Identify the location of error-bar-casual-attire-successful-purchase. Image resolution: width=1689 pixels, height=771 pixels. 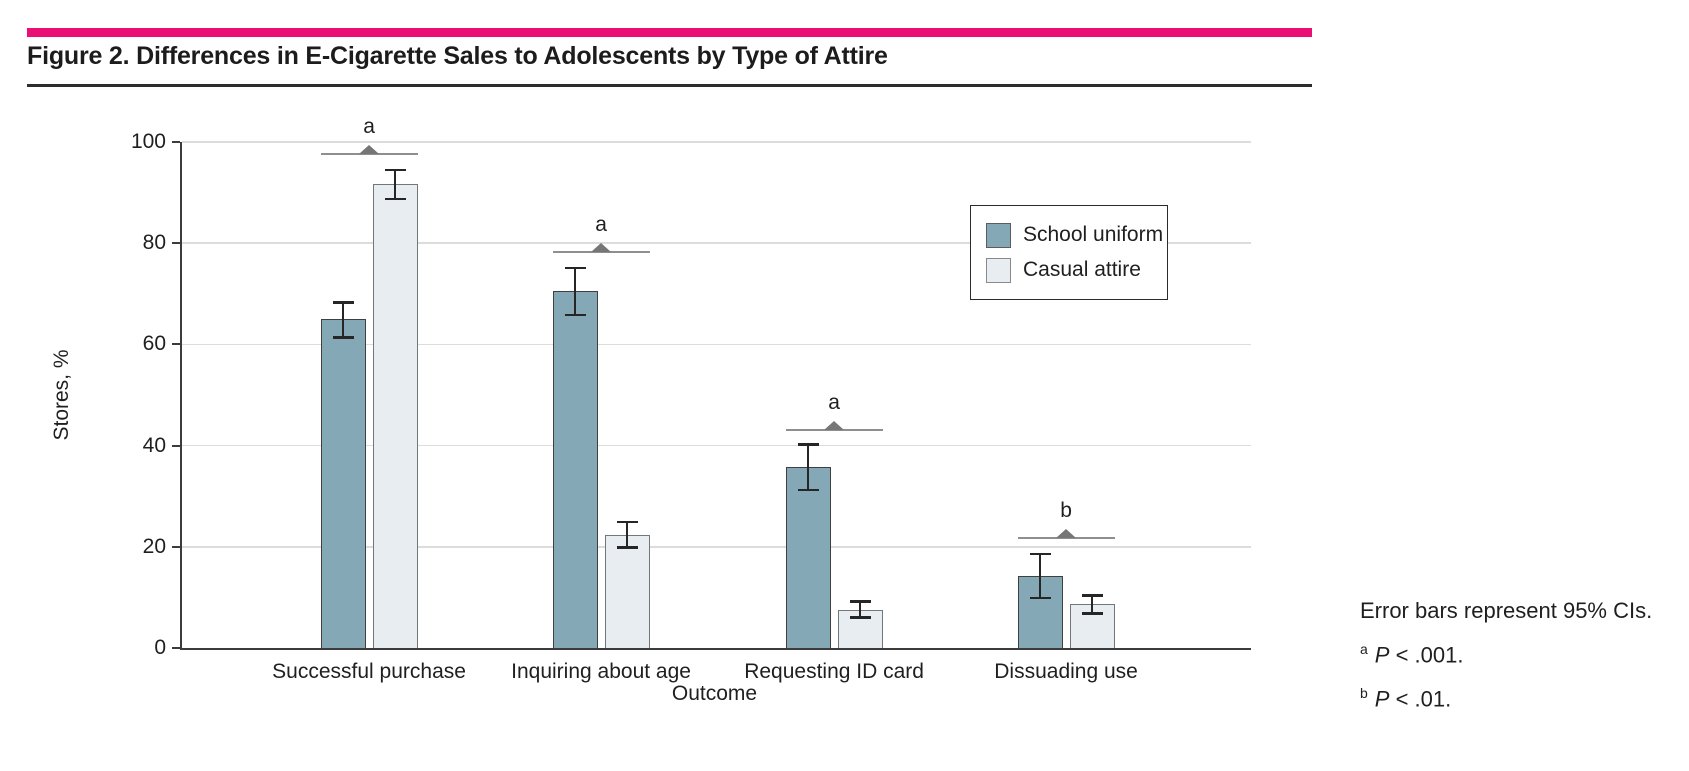
(395, 184).